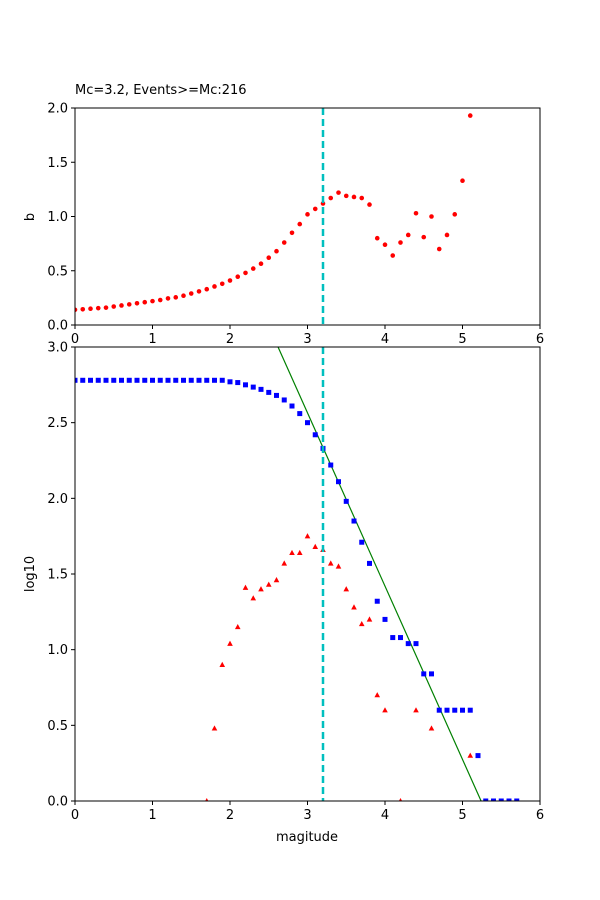 The width and height of the screenshot is (600, 900). Describe the element at coordinates (57, 217) in the screenshot. I see `y-tick-label: 1.0` at that location.